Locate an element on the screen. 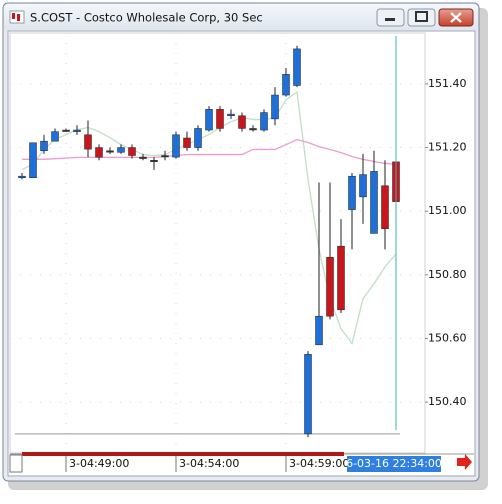  y-tick-label: 151.00 is located at coordinates (447, 210).